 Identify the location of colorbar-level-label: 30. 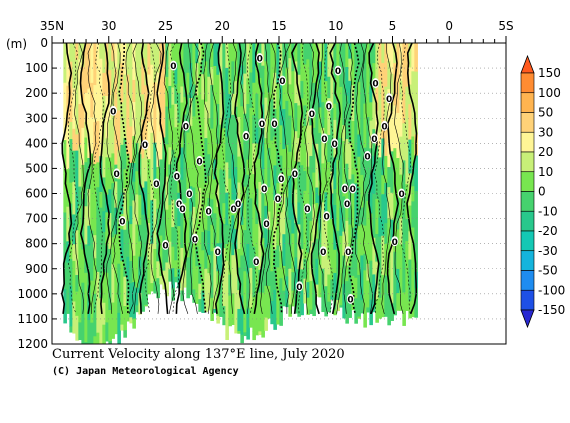
(545, 132).